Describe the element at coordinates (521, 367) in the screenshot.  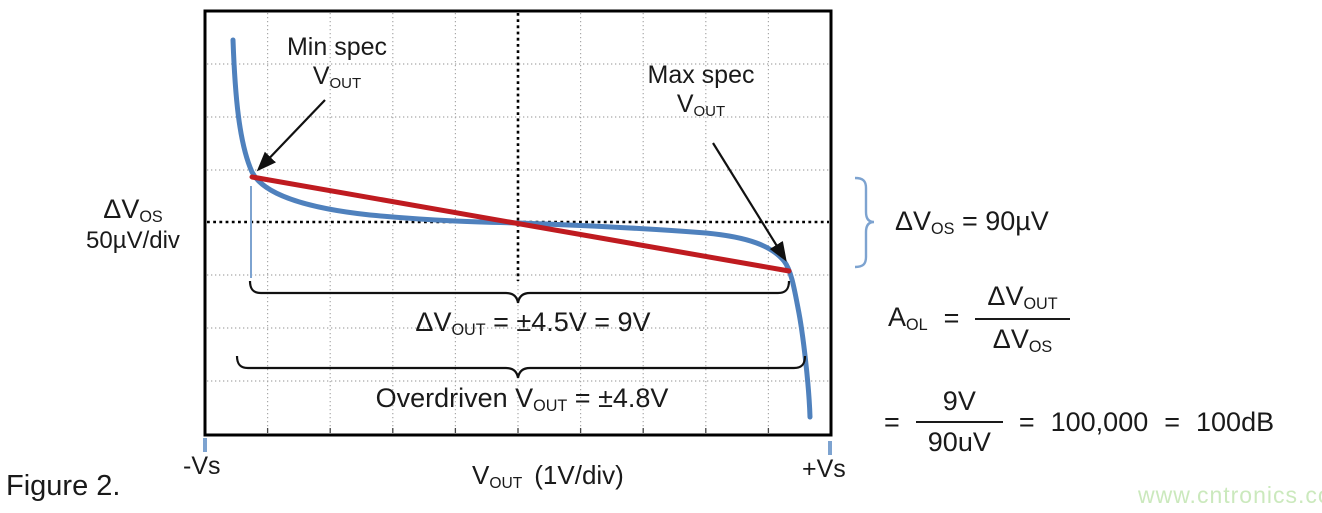
I see `overdriven-vout-brace` at that location.